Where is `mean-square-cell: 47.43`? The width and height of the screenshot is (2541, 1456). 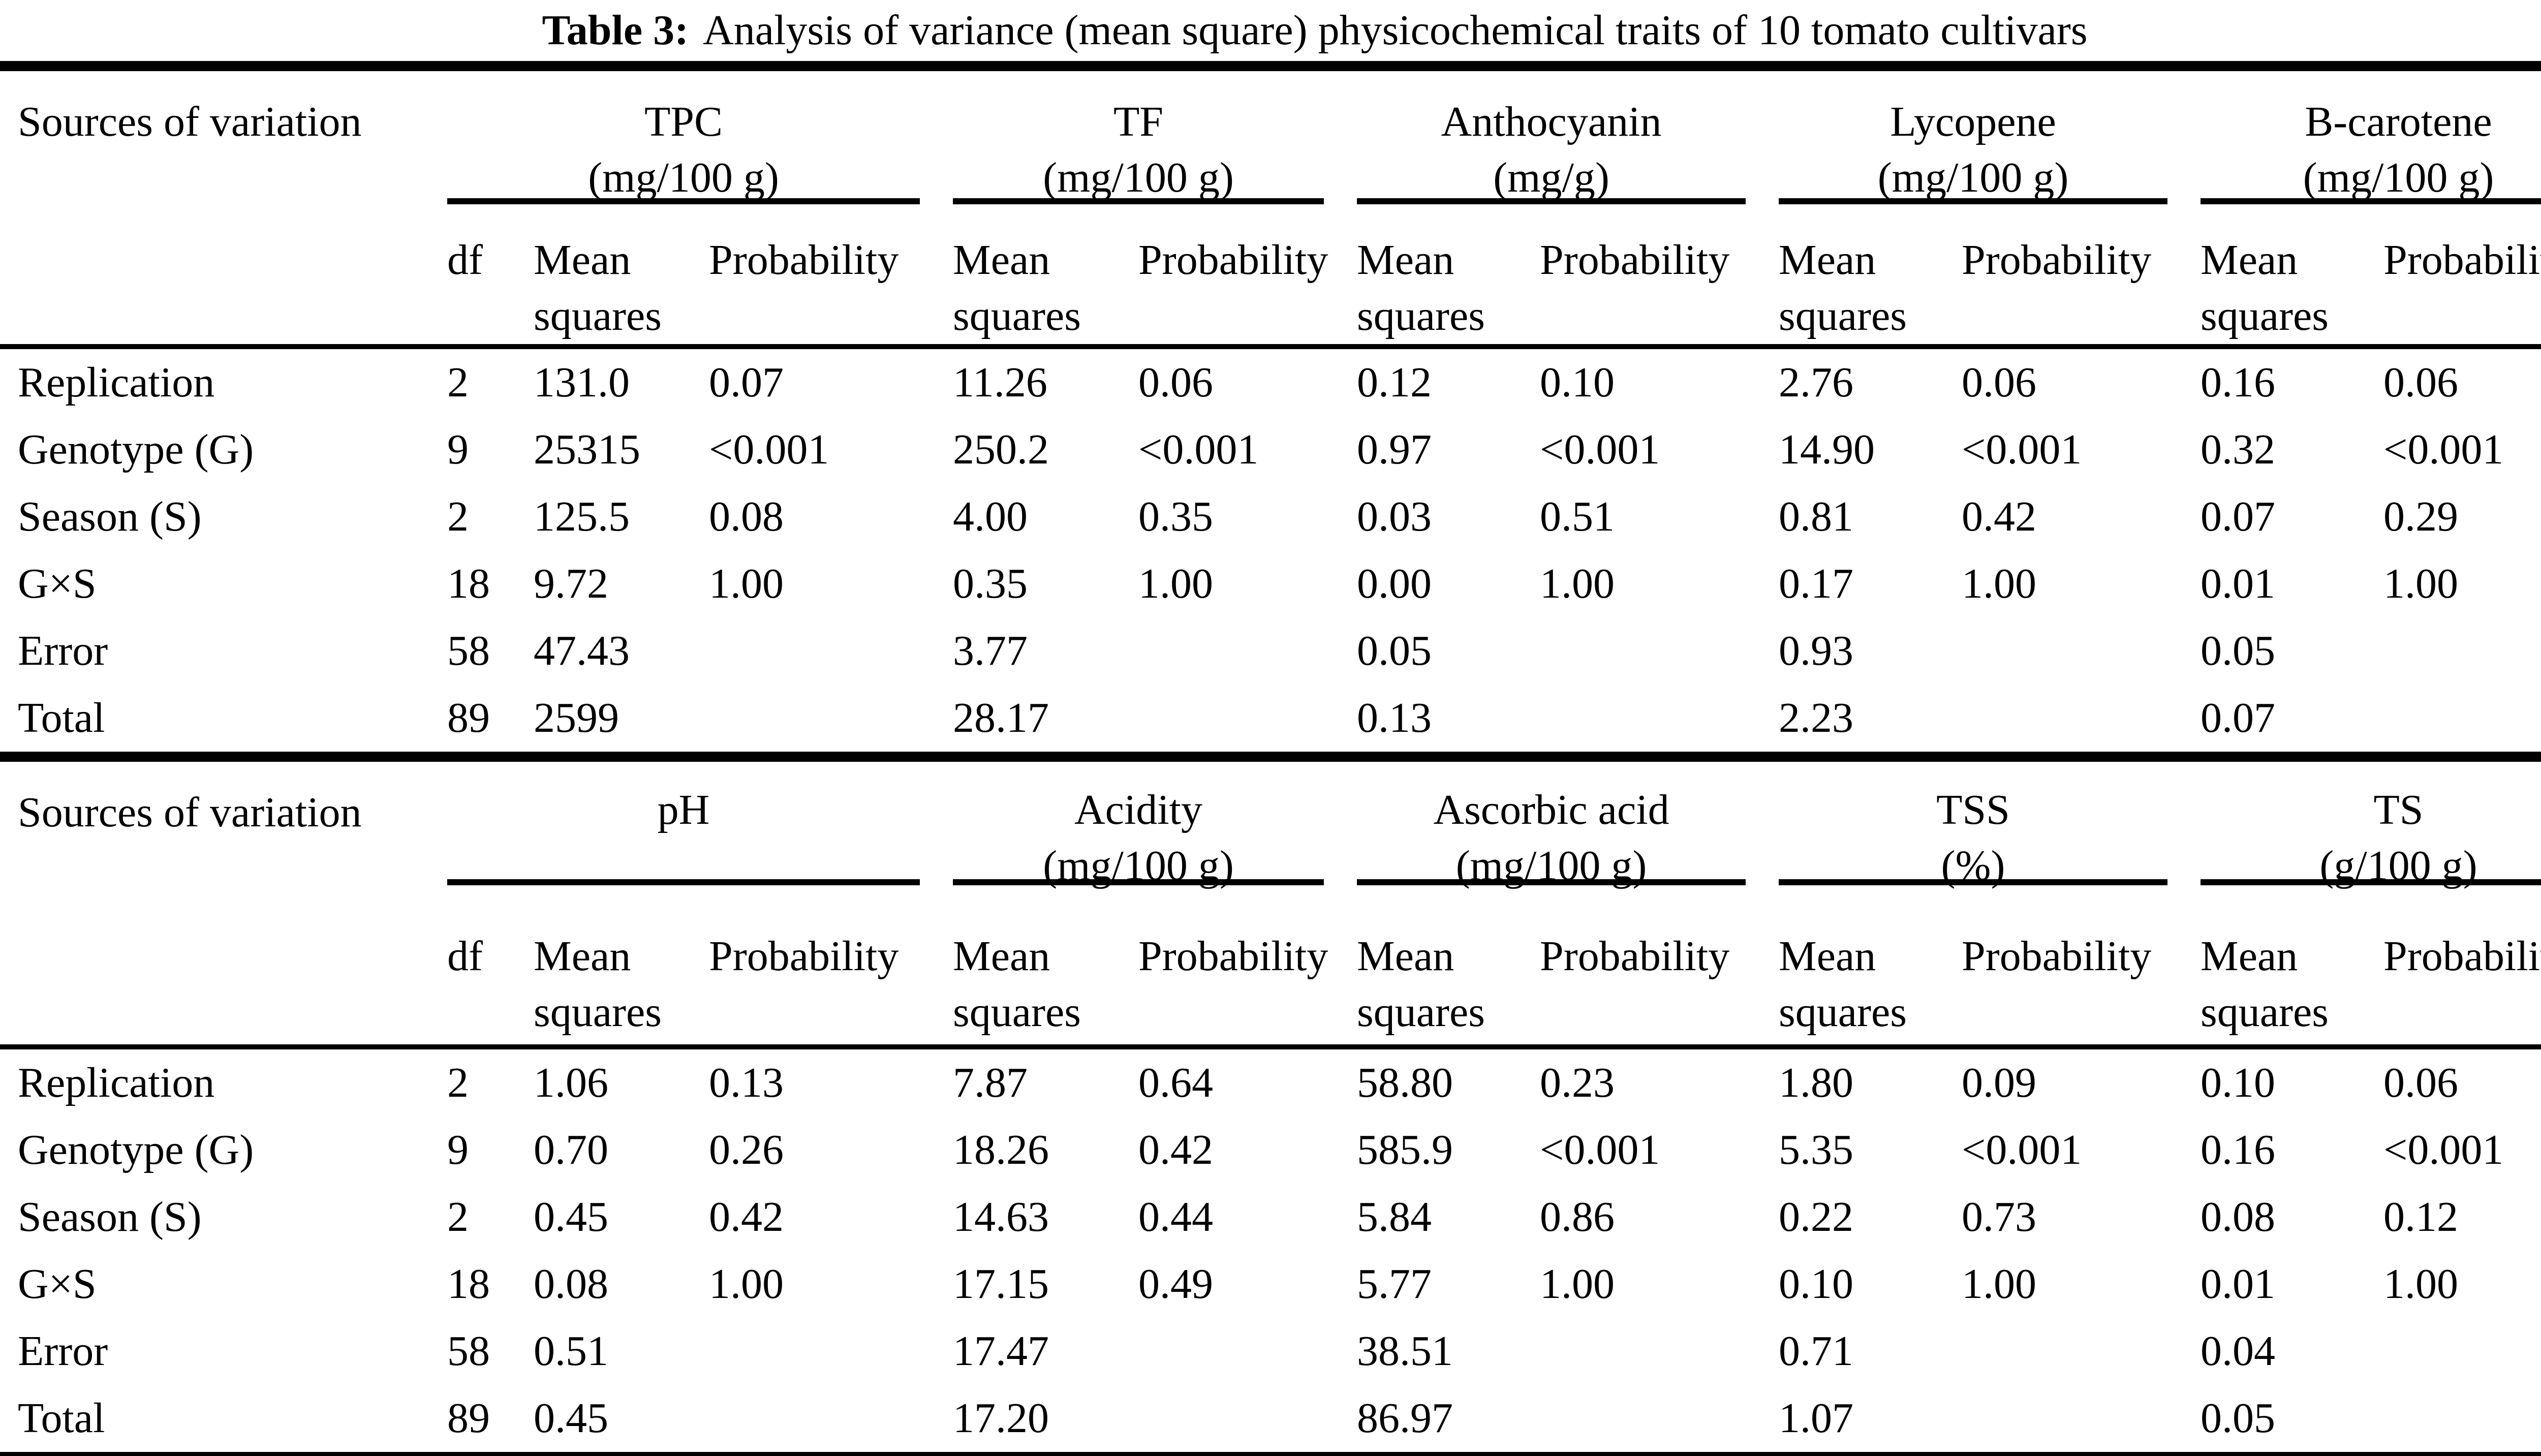
mean-square-cell: 47.43 is located at coordinates (582, 650).